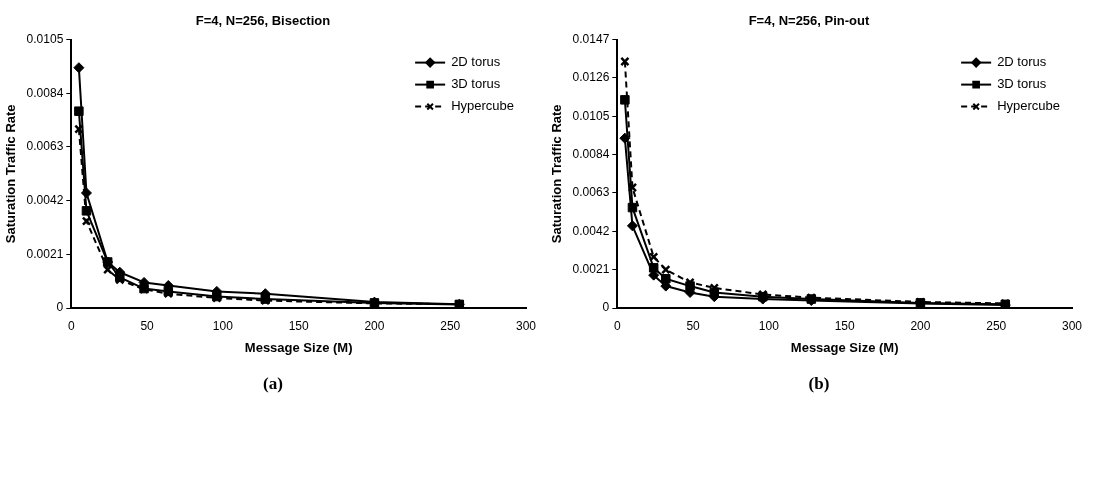 The image size is (1093, 487). Describe the element at coordinates (263, 21) in the screenshot. I see `chart-title: F=4, N=256, Bisection` at that location.